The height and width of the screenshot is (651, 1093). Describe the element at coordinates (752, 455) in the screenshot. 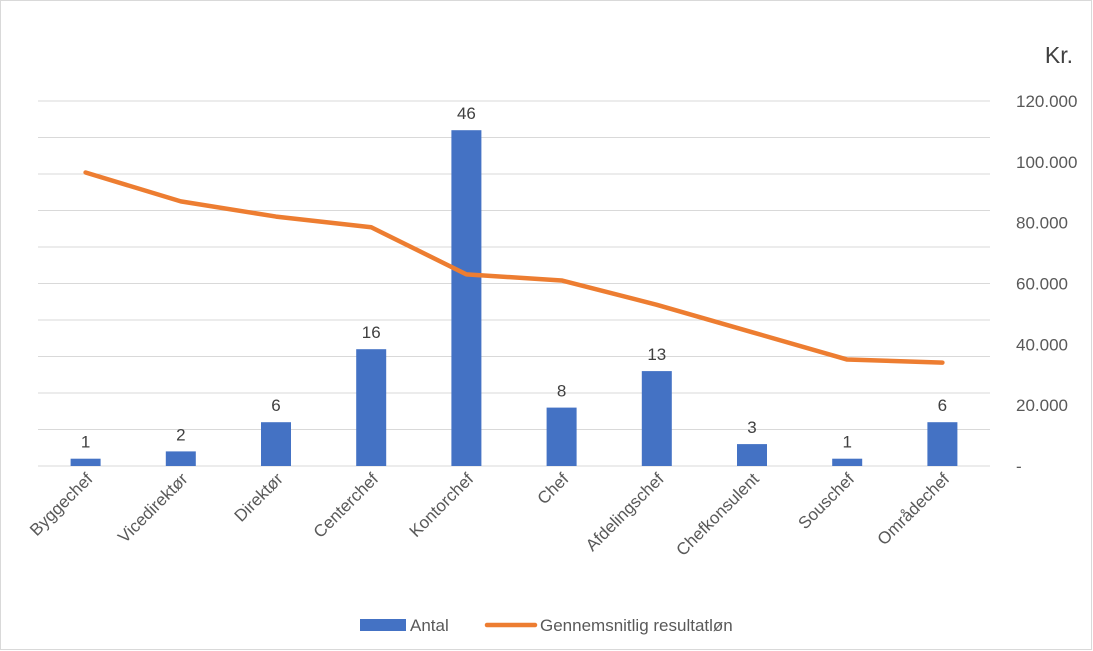

I see `bar-chefkonsulent` at that location.